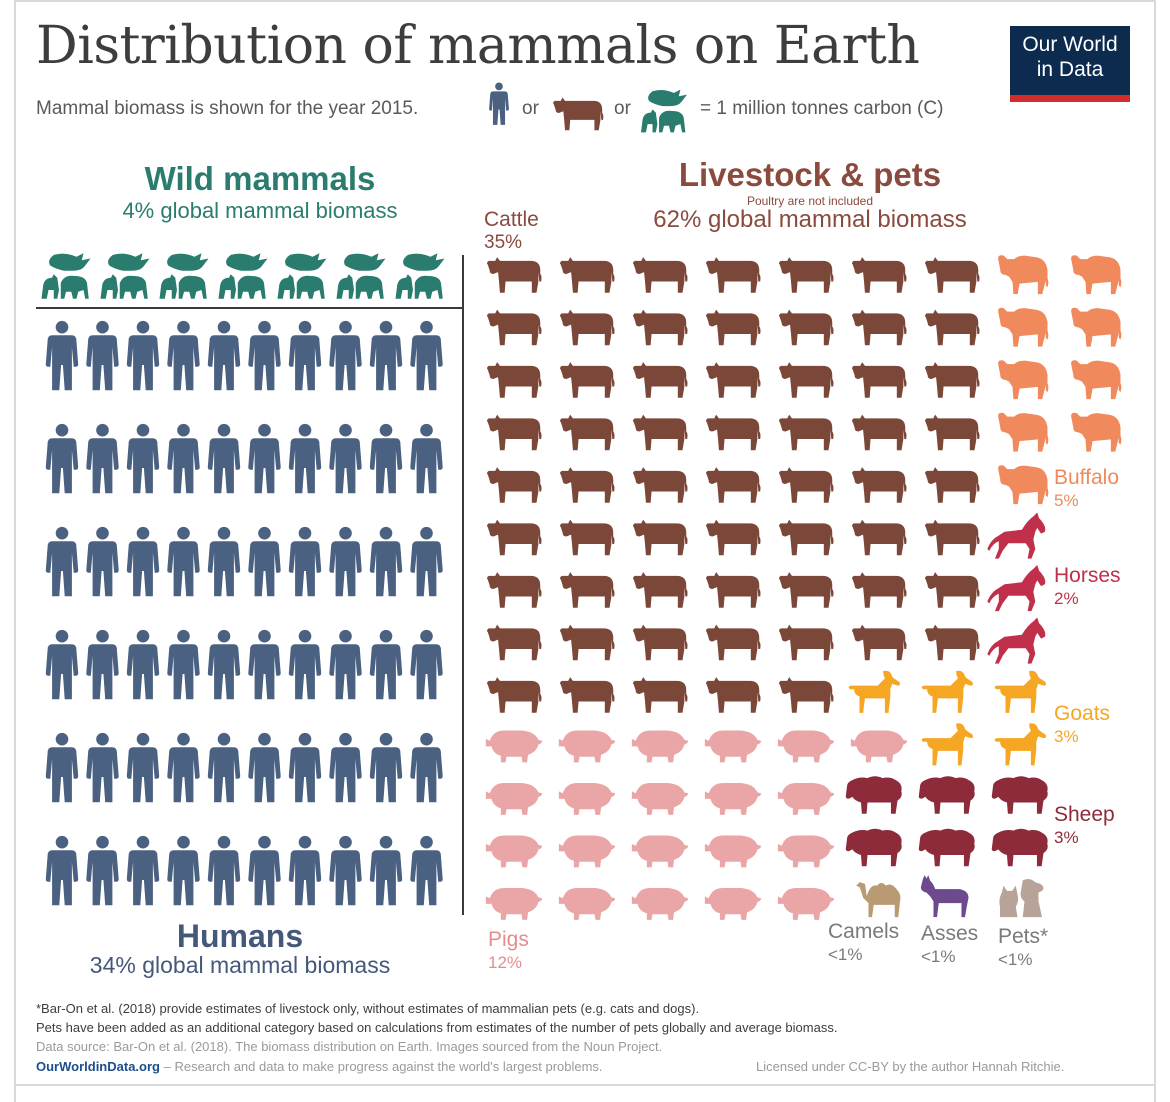 This screenshot has height=1102, width=1170. I want to click on humans-share: 34% global mammal biomass, so click(240, 965).